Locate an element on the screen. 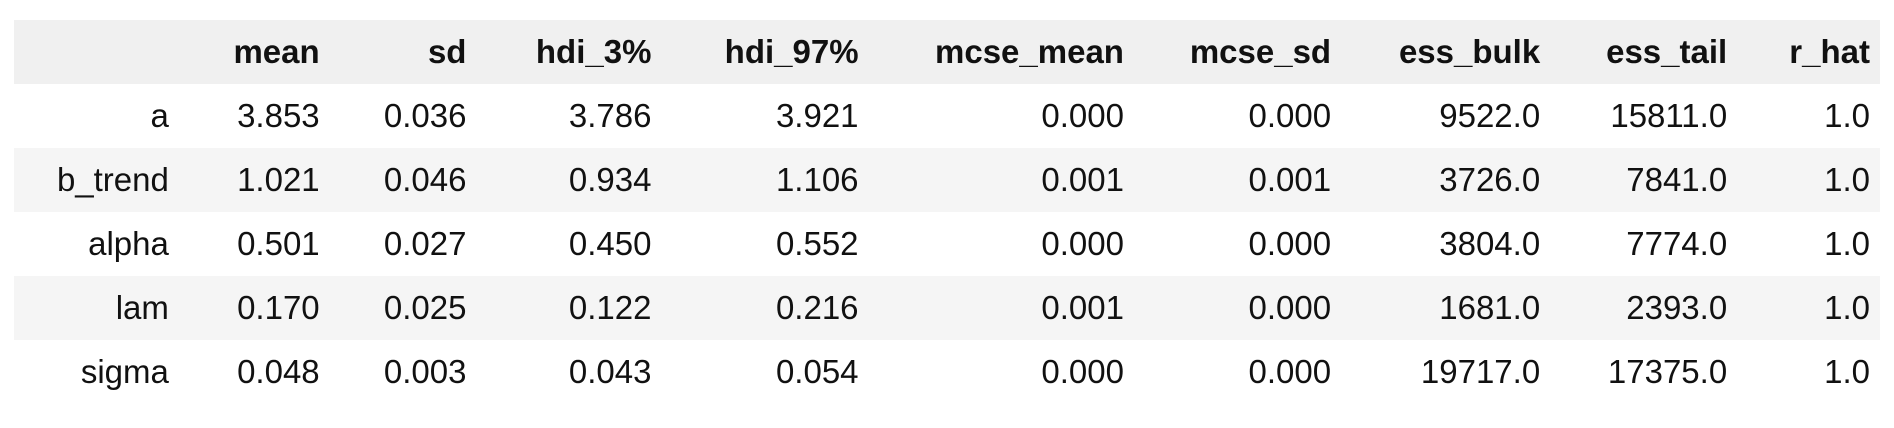 The image size is (1894, 428). row-label: alpha is located at coordinates (128, 243).